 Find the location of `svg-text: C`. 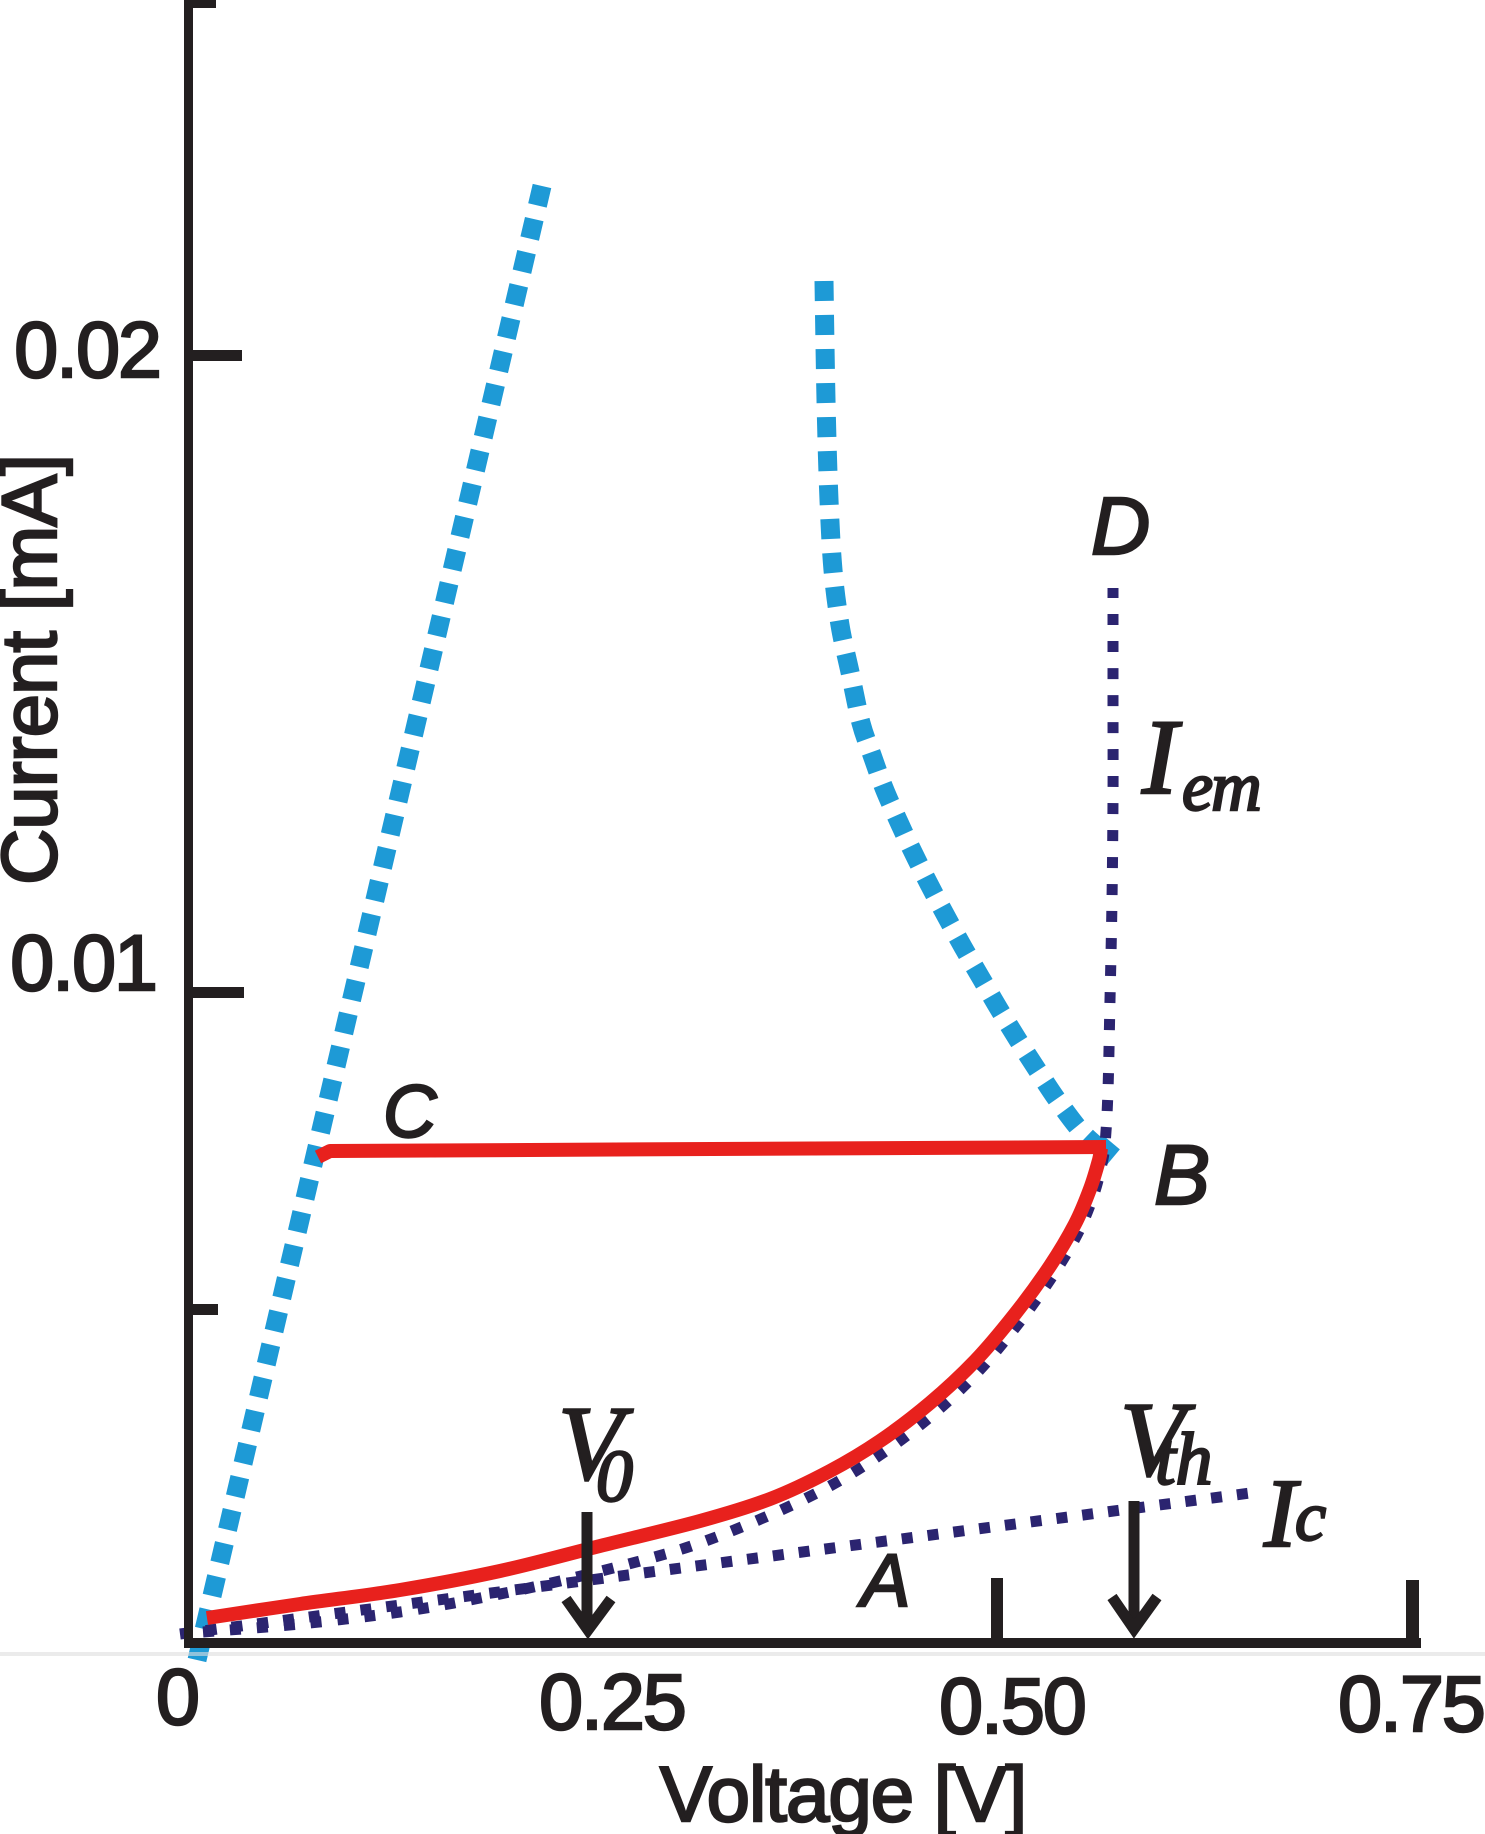

svg-text: C is located at coordinates (410, 1111).